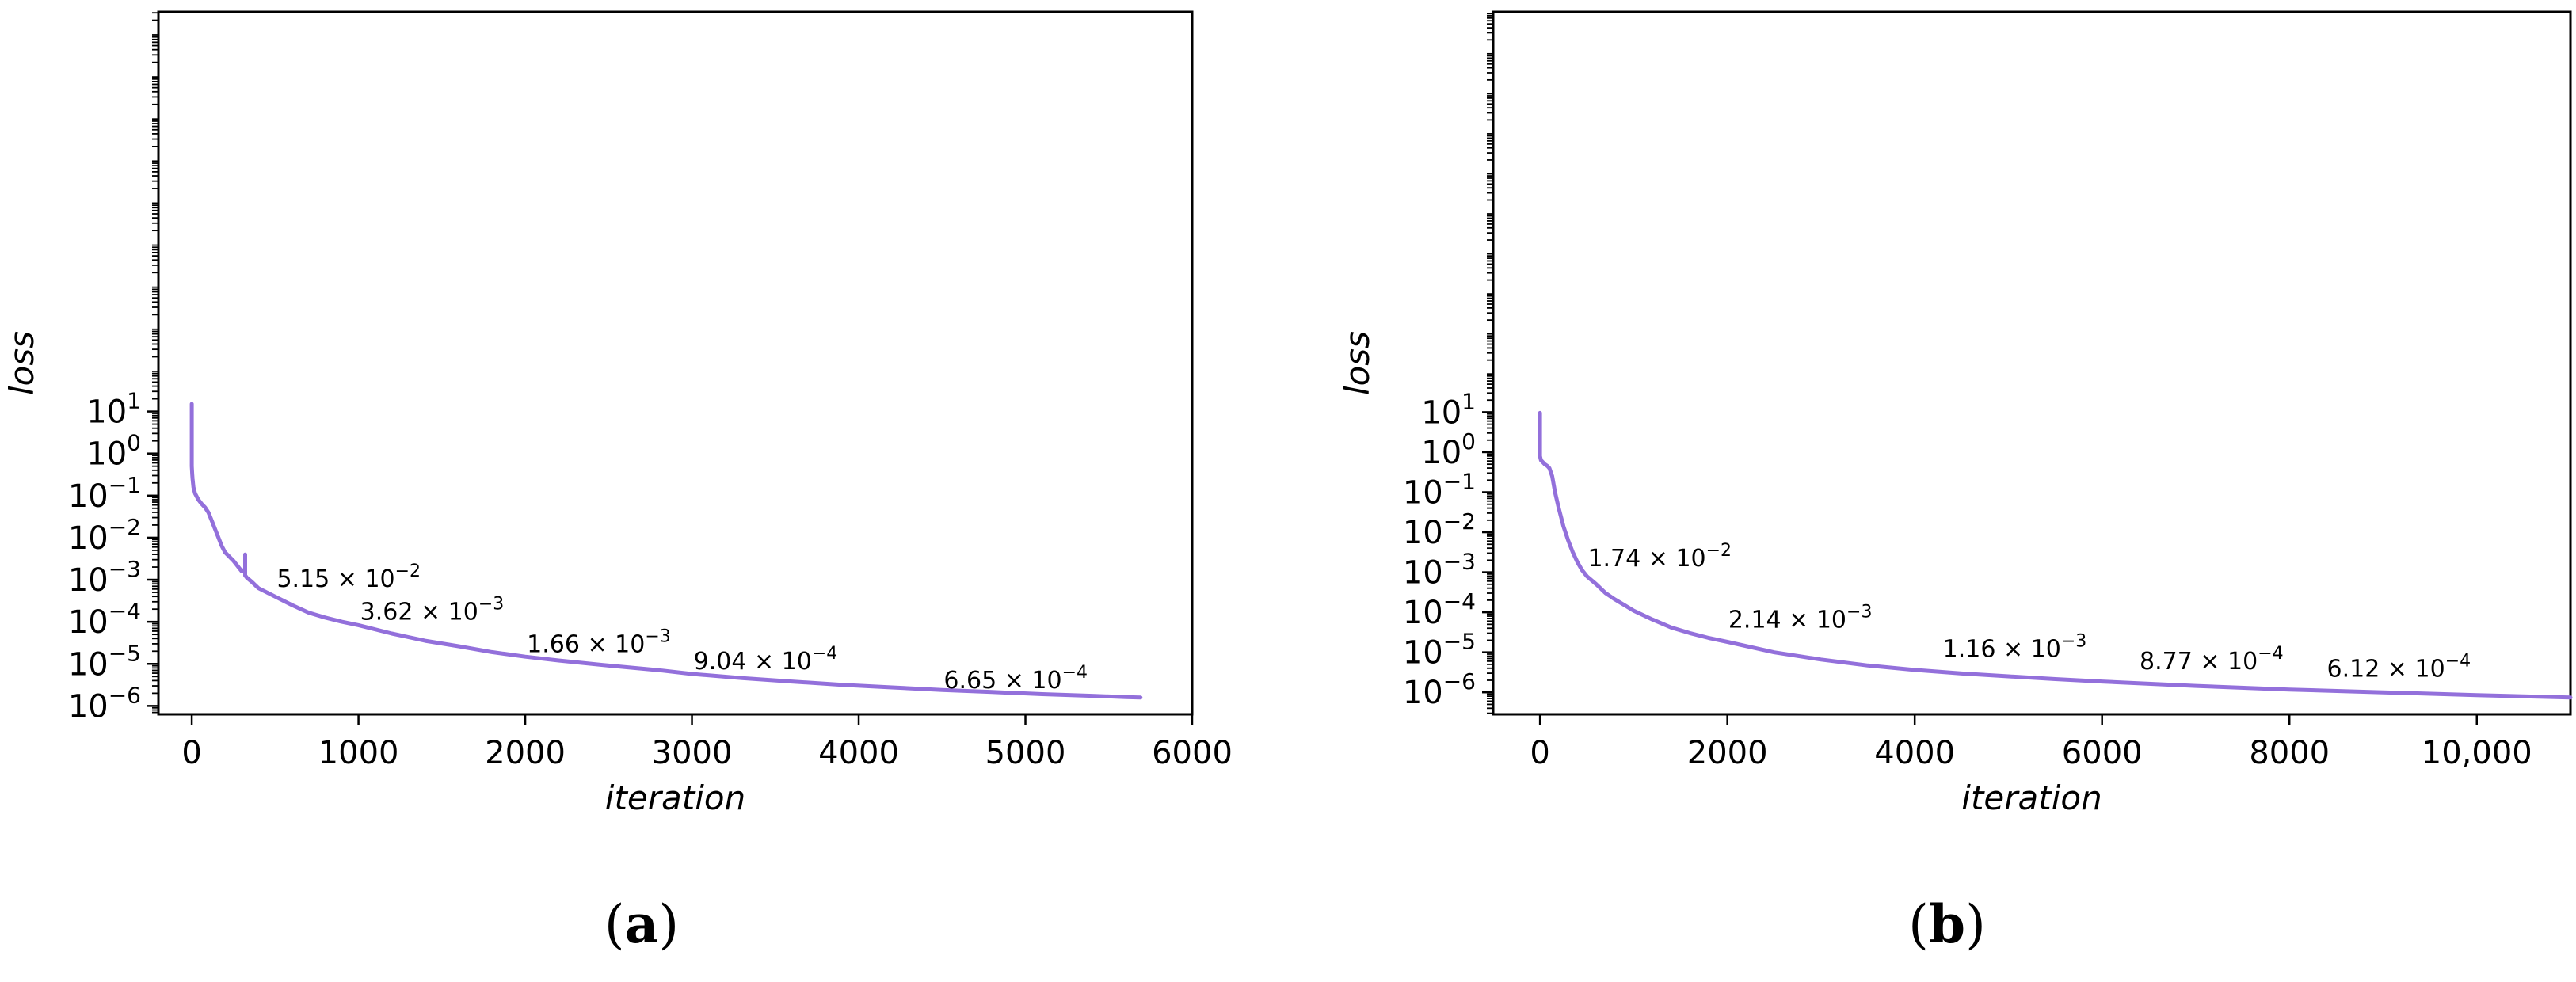  I want to click on loss-annotation: 6.65 × 10⁻⁴, so click(1016, 679).